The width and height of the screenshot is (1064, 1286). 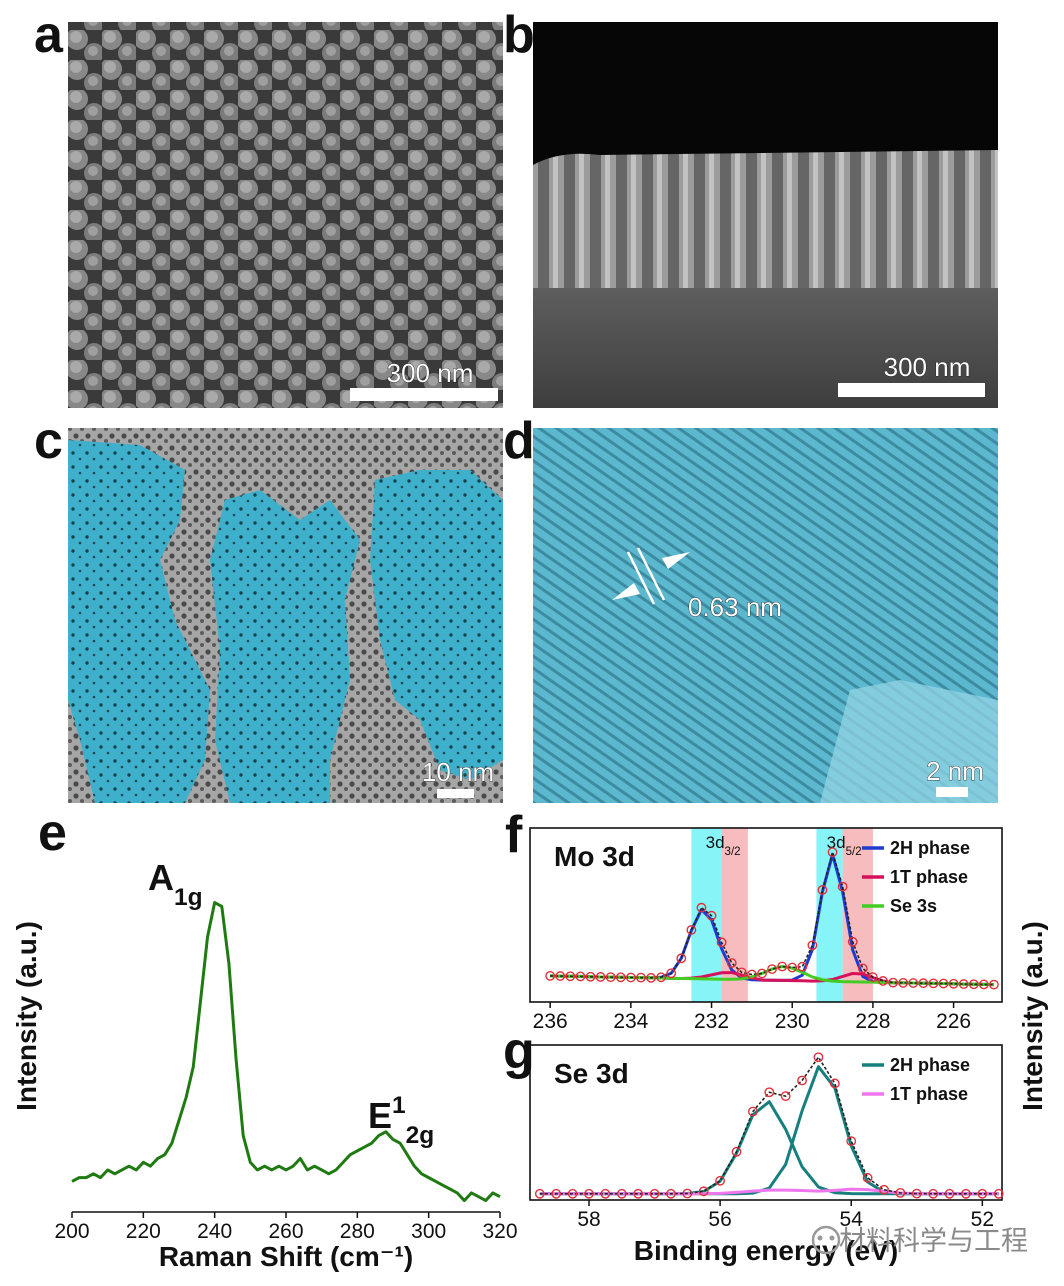 What do you see at coordinates (715, 842) in the screenshot?
I see `peak-label-base: 3d` at bounding box center [715, 842].